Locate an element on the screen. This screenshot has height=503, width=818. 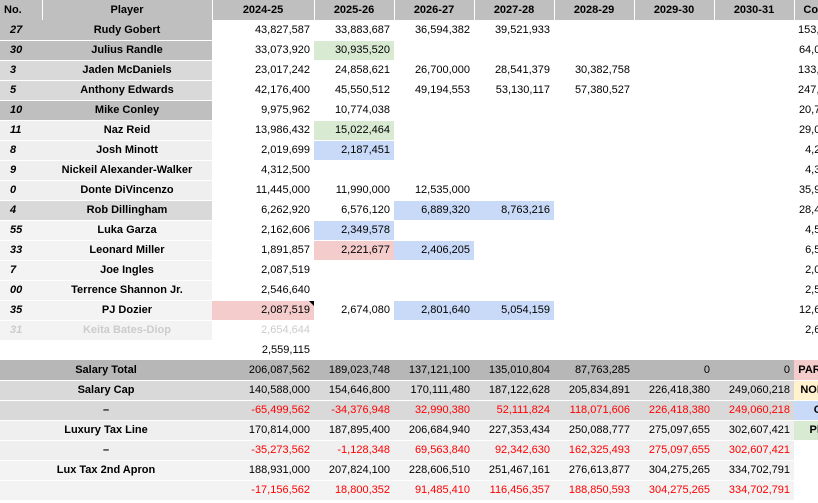
summary-value-cell: 188,931,000 is located at coordinates (263, 470).